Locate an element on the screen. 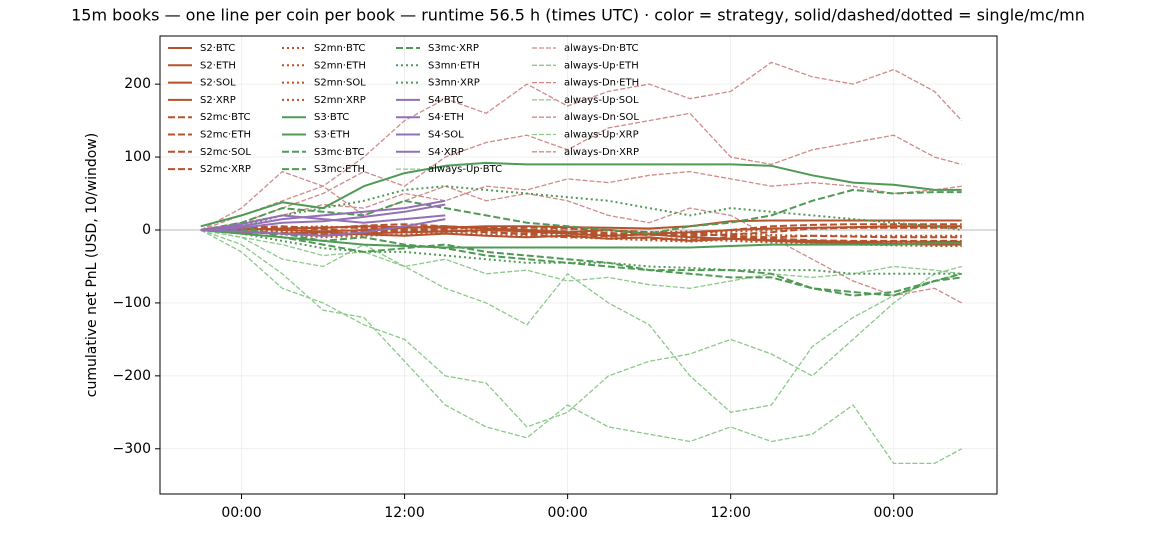 The width and height of the screenshot is (1155, 534). legend-label: always-Dn·SOL is located at coordinates (601, 117).